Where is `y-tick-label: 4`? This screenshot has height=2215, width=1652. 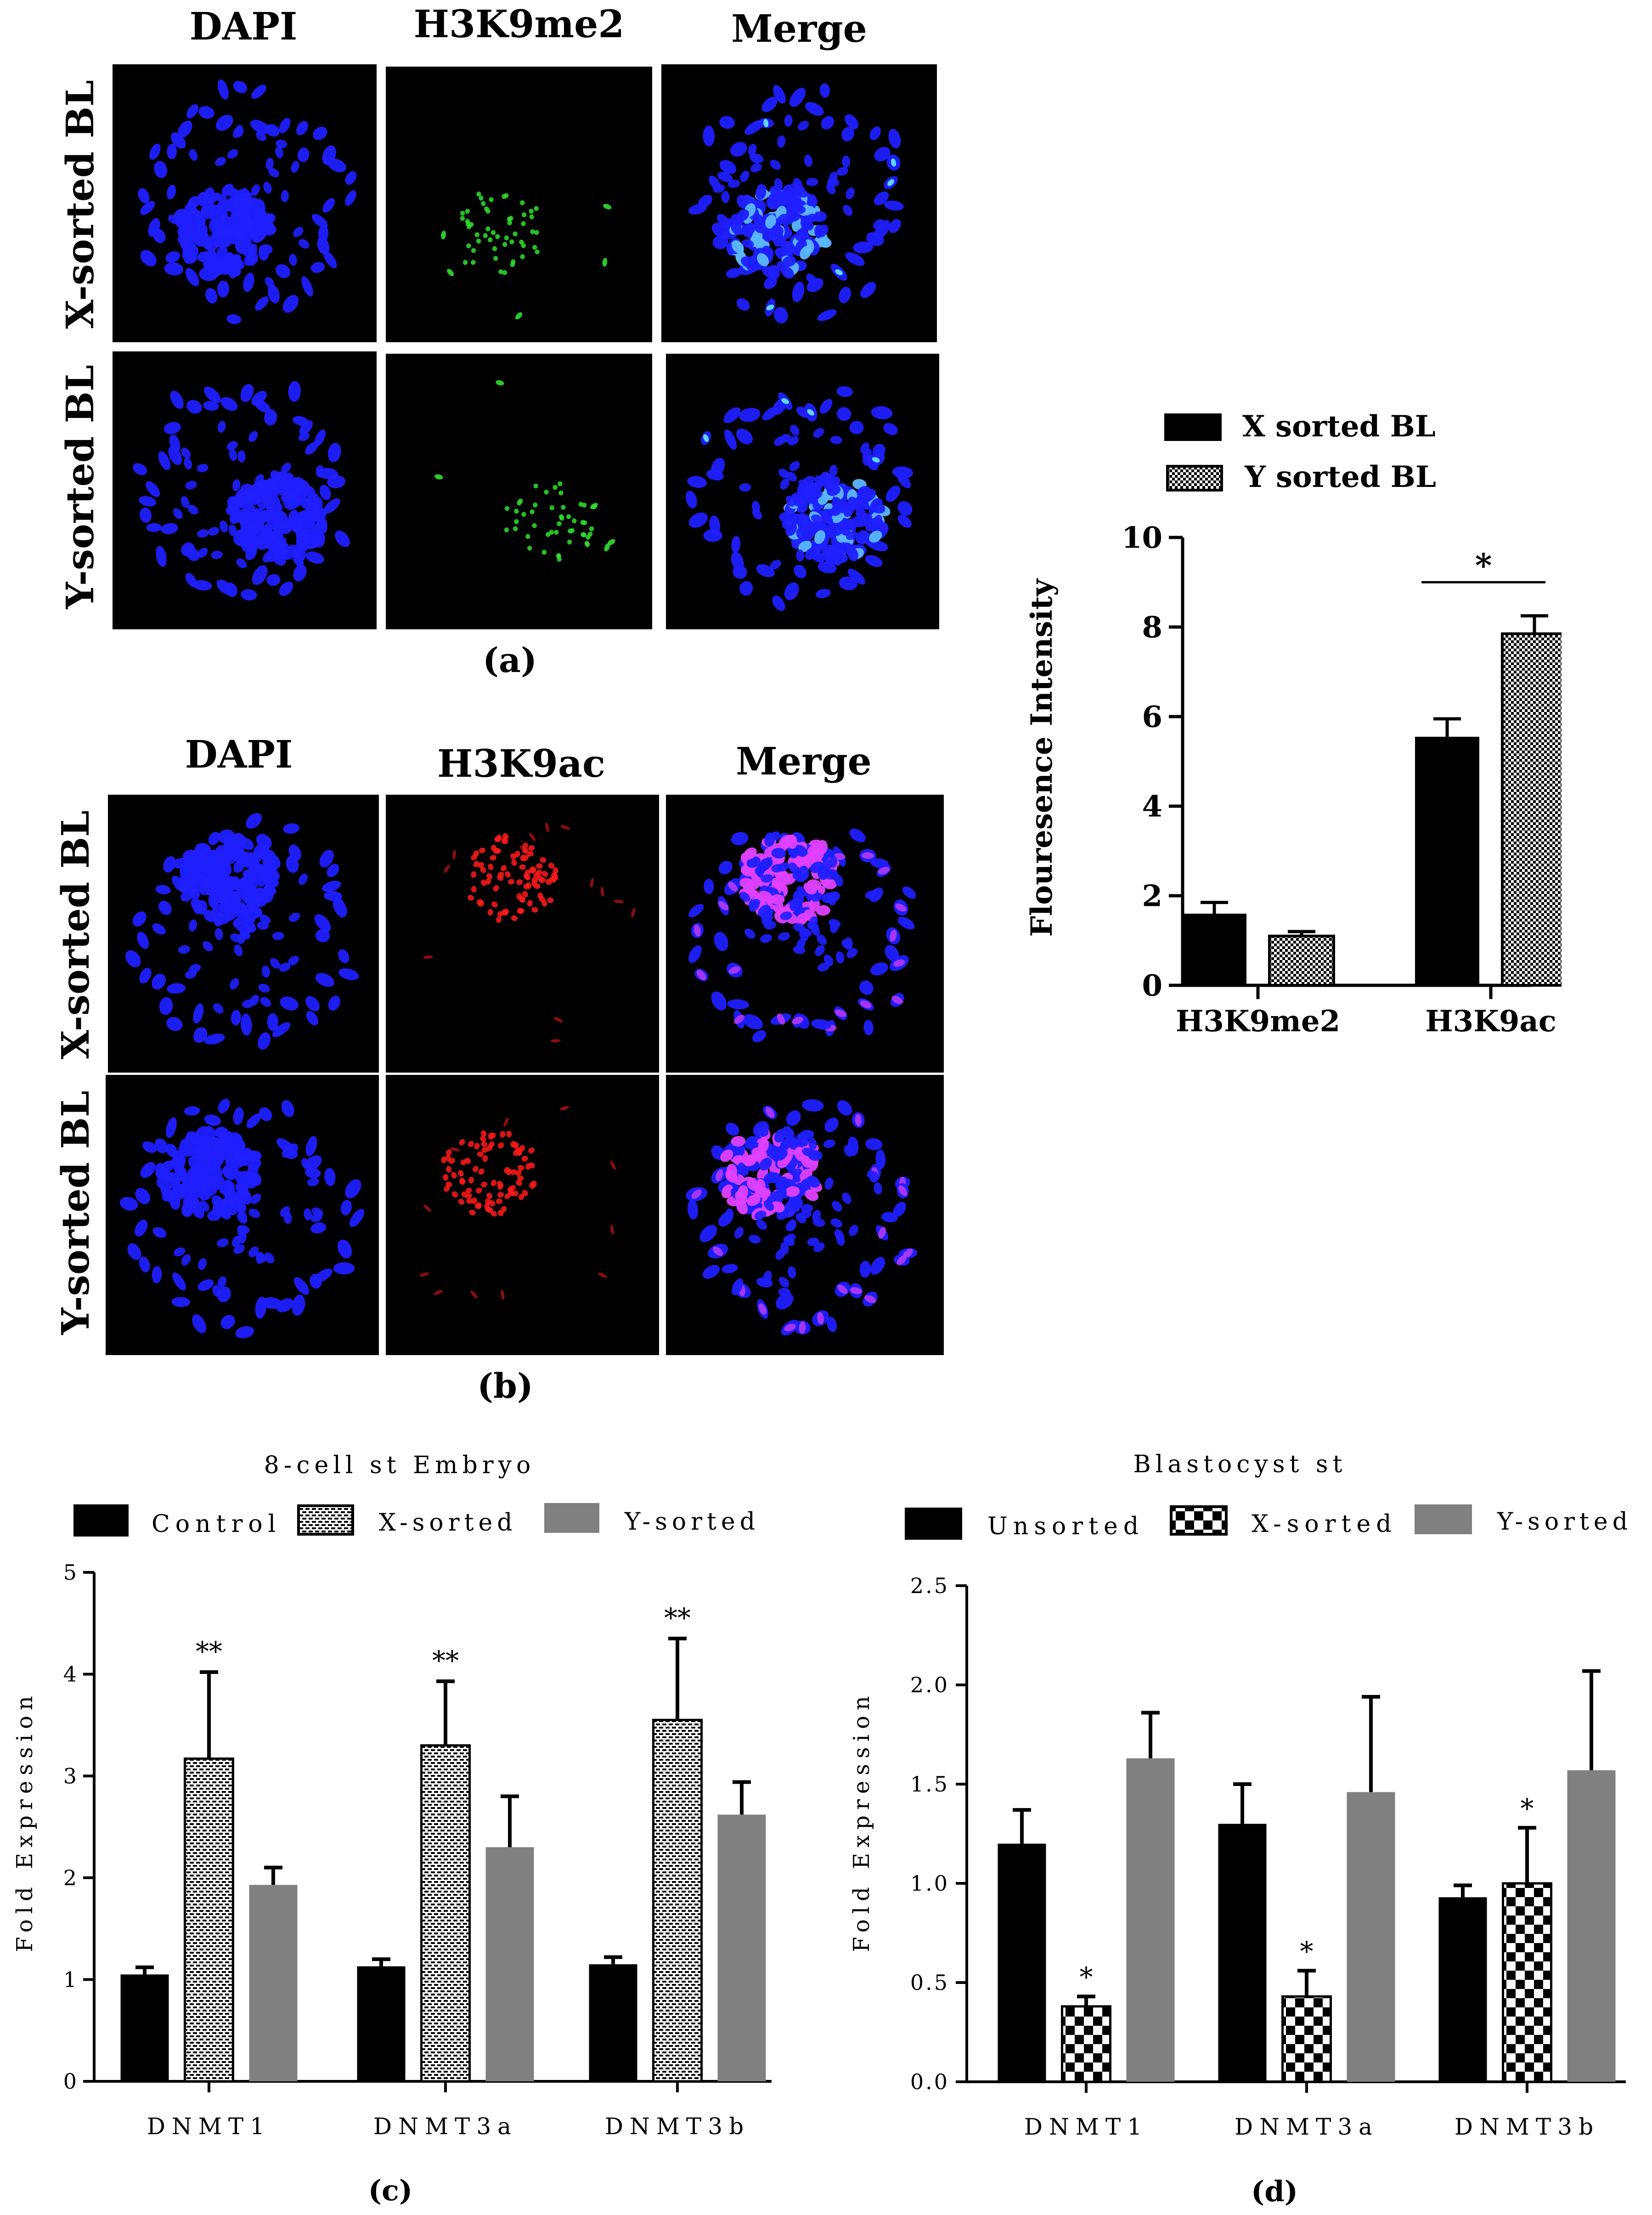
y-tick-label: 4 is located at coordinates (1152, 807).